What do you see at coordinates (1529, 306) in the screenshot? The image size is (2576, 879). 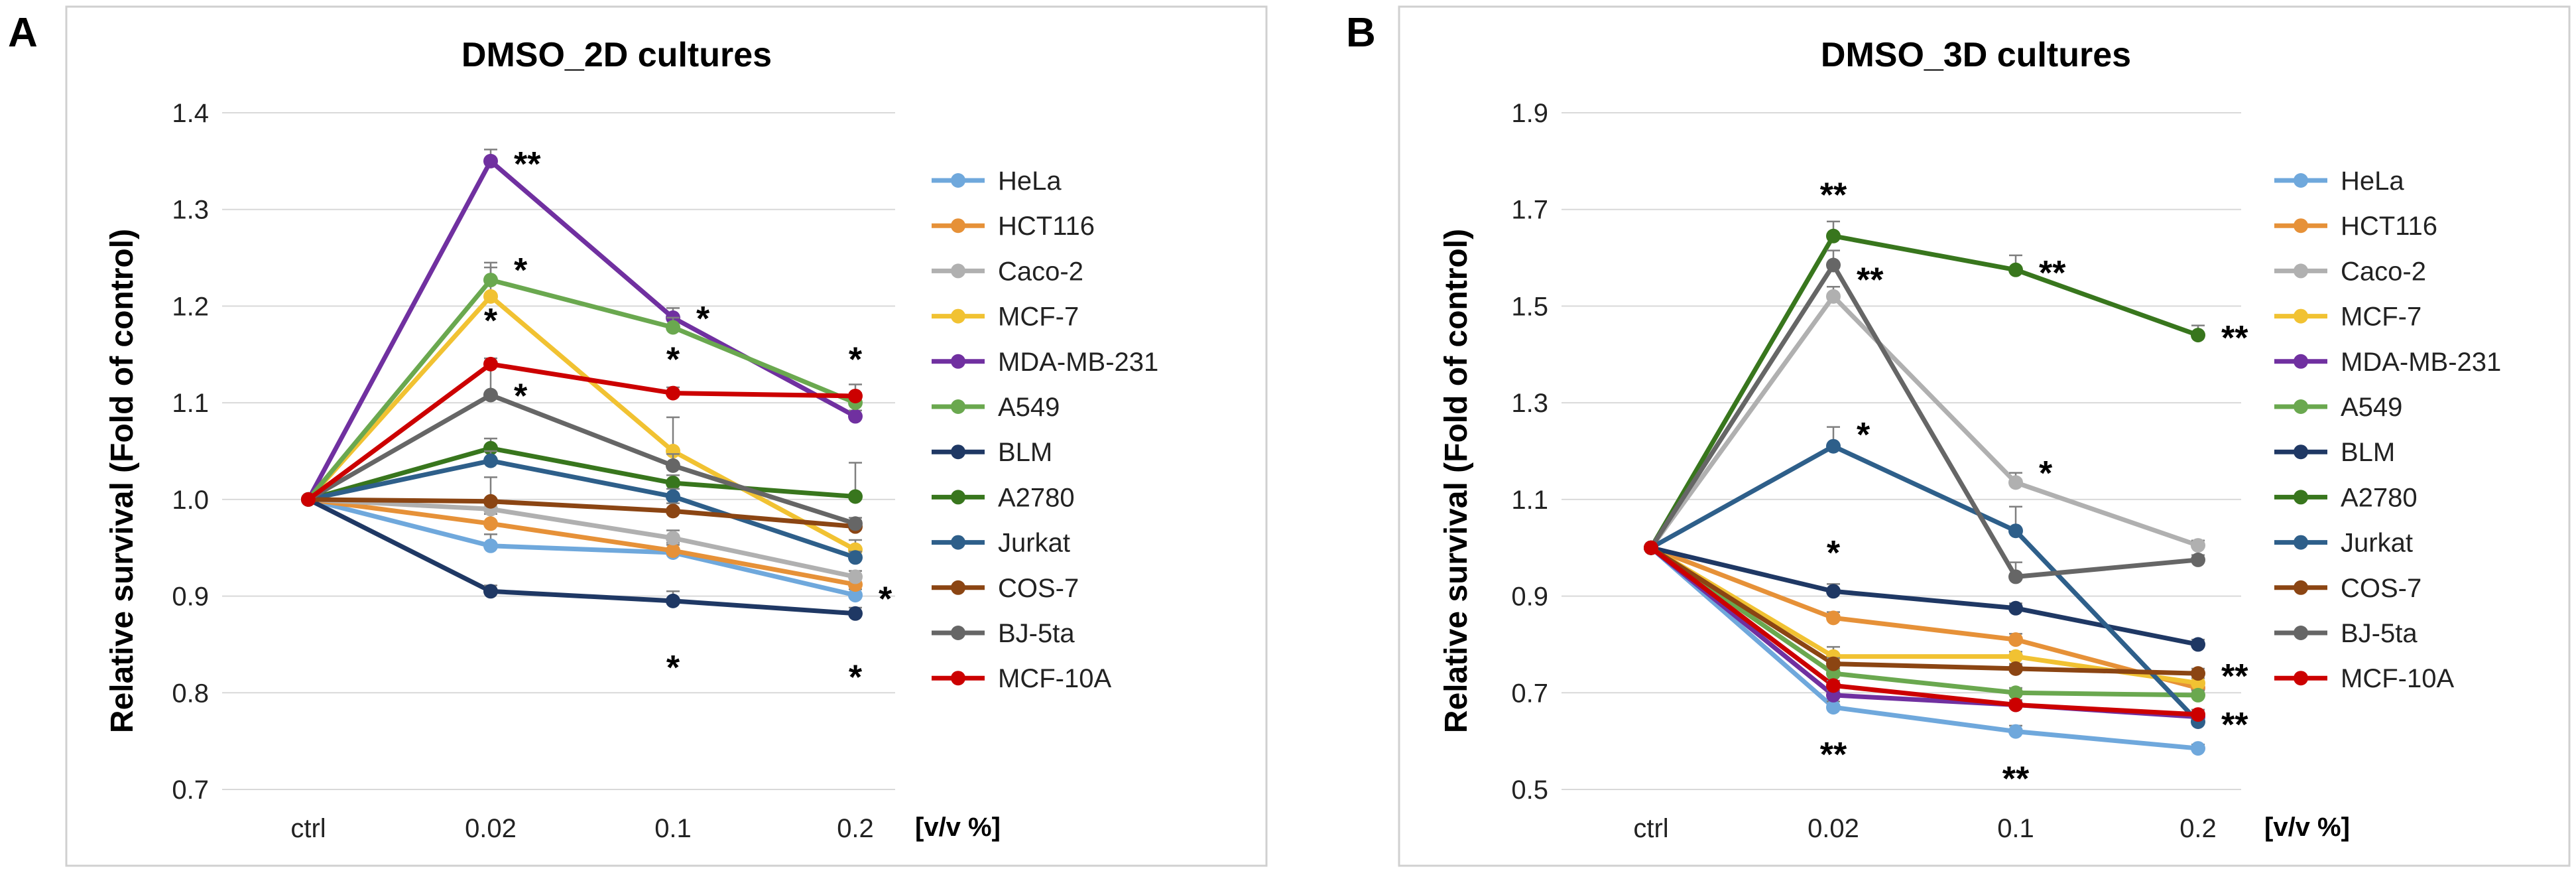 I see `panel-b-y-tick-label: 1.5` at bounding box center [1529, 306].